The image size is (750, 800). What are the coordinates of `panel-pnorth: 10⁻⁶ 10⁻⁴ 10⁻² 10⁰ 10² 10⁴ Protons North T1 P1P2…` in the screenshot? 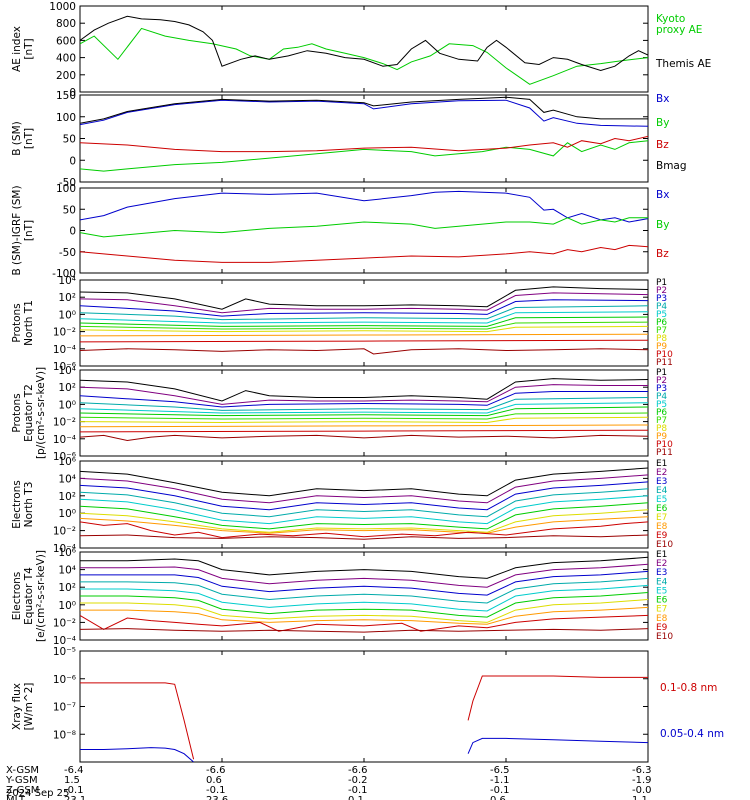 It's located at (342, 324).